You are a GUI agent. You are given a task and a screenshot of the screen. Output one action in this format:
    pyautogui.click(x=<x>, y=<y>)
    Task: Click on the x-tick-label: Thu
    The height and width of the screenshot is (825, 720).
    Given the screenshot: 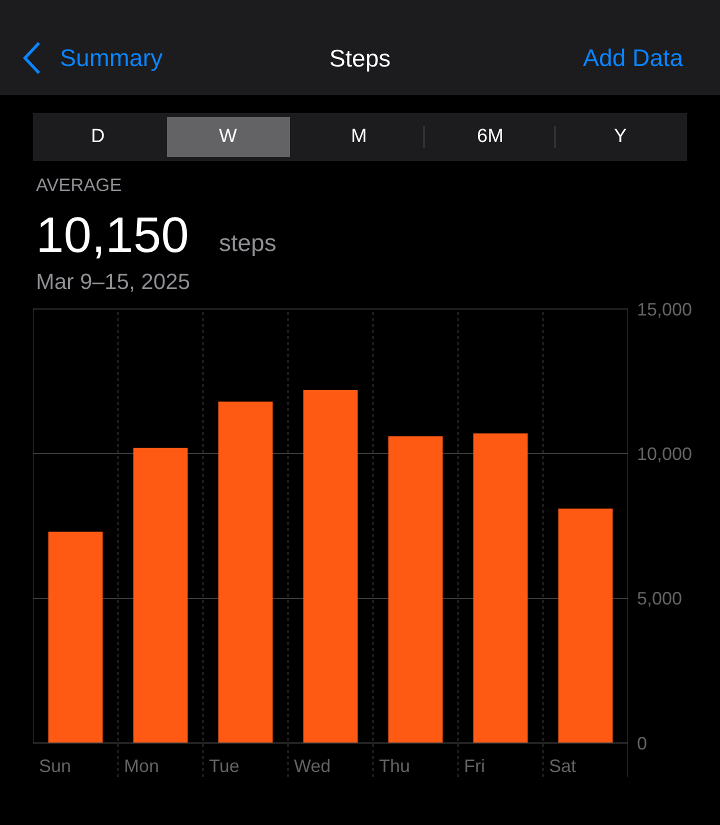 What is the action you would take?
    pyautogui.click(x=394, y=766)
    